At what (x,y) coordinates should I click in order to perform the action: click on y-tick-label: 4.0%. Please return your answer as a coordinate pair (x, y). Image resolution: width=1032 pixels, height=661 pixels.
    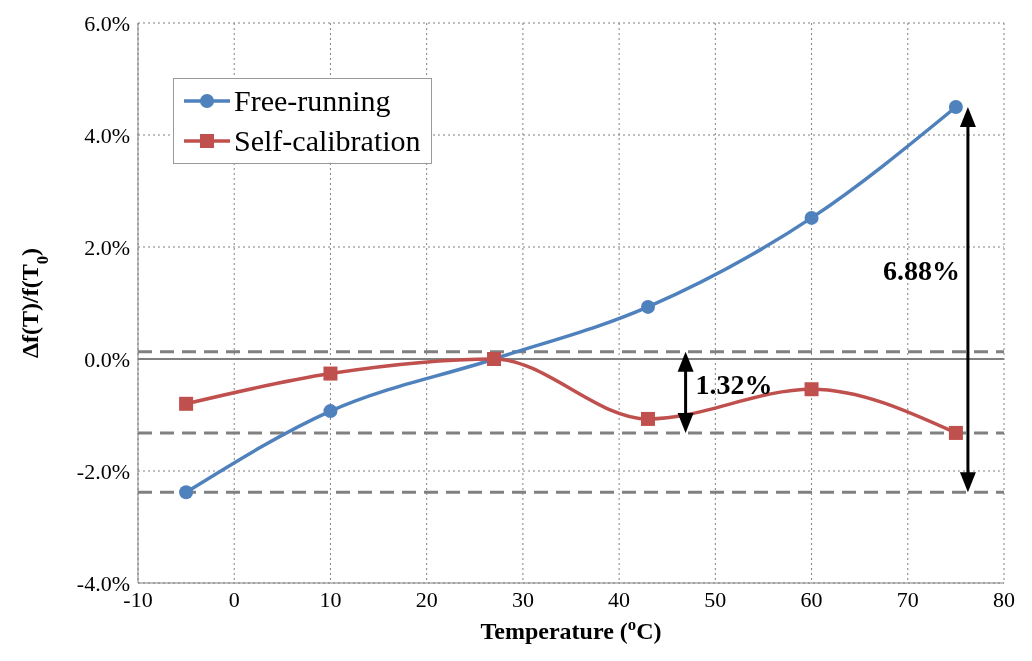
    Looking at the image, I should click on (107, 135).